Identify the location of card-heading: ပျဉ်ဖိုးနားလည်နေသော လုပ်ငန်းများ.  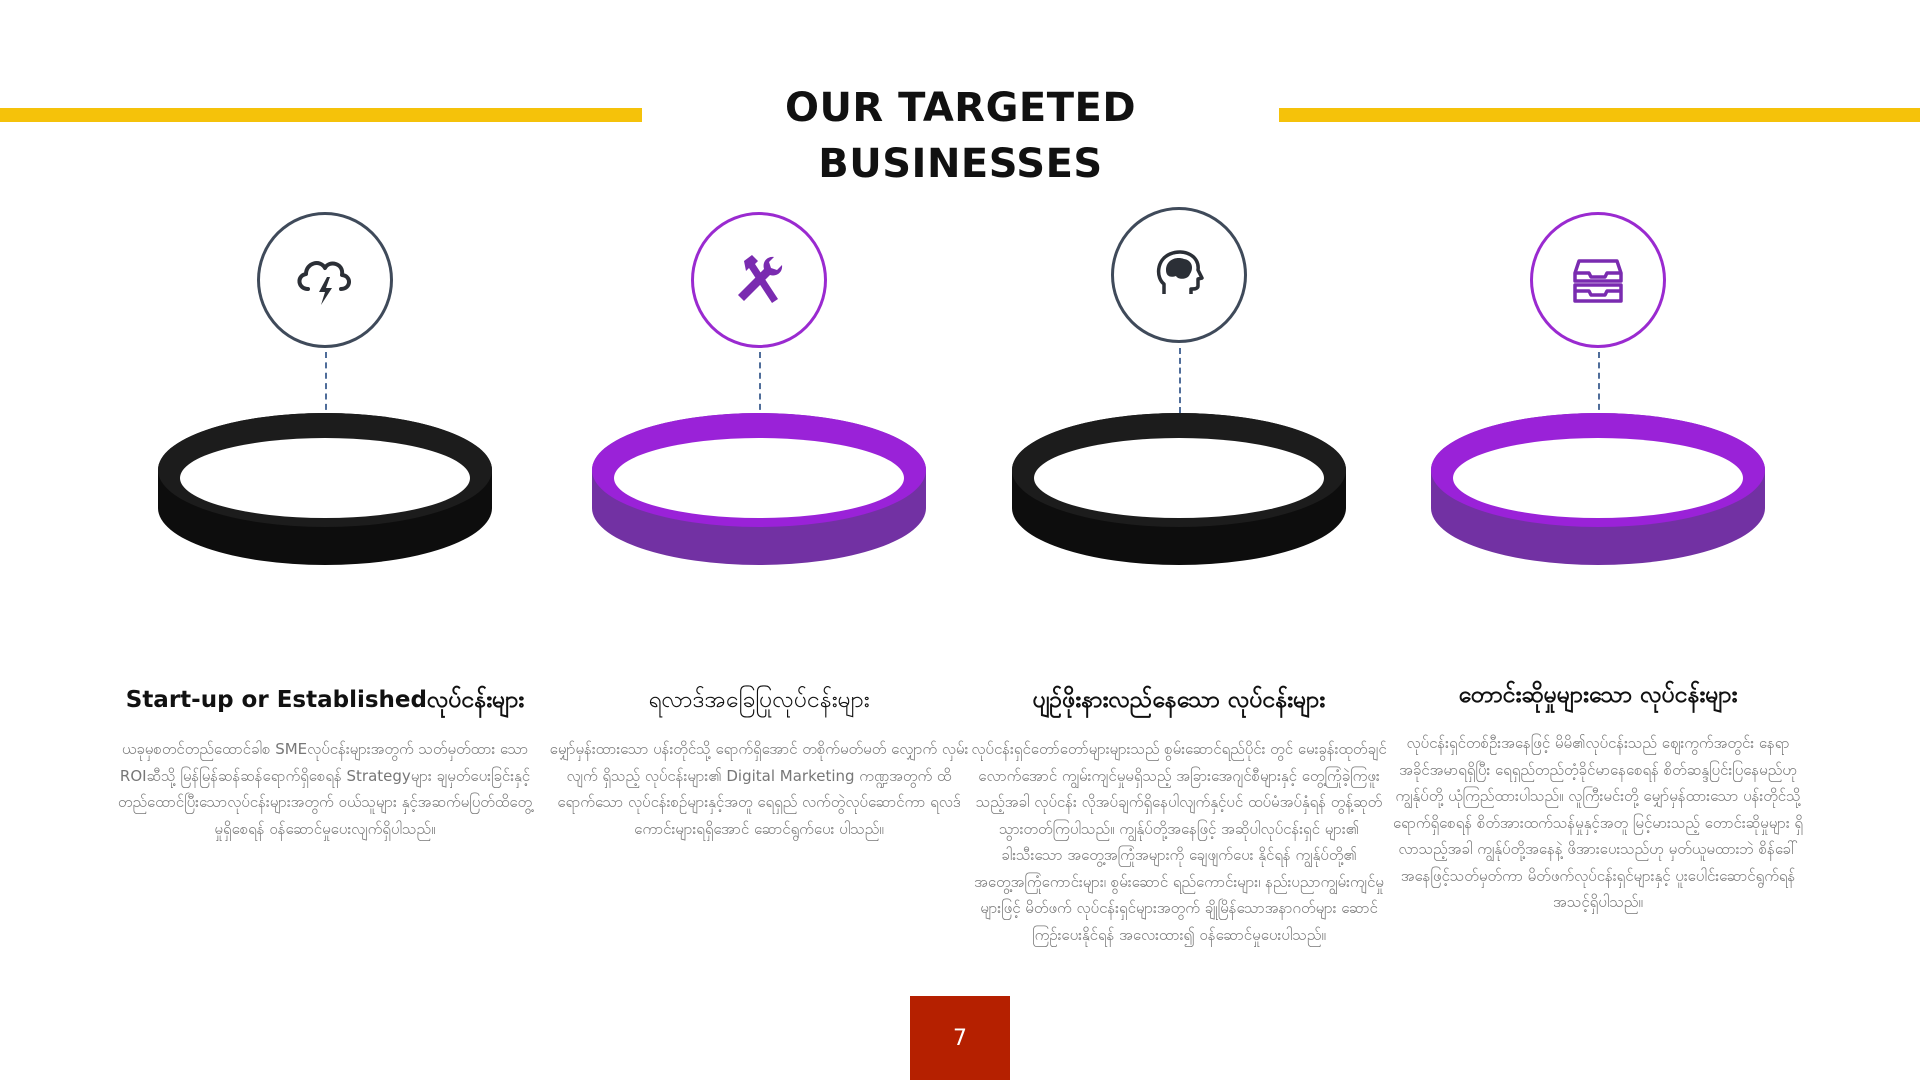
(1179, 700).